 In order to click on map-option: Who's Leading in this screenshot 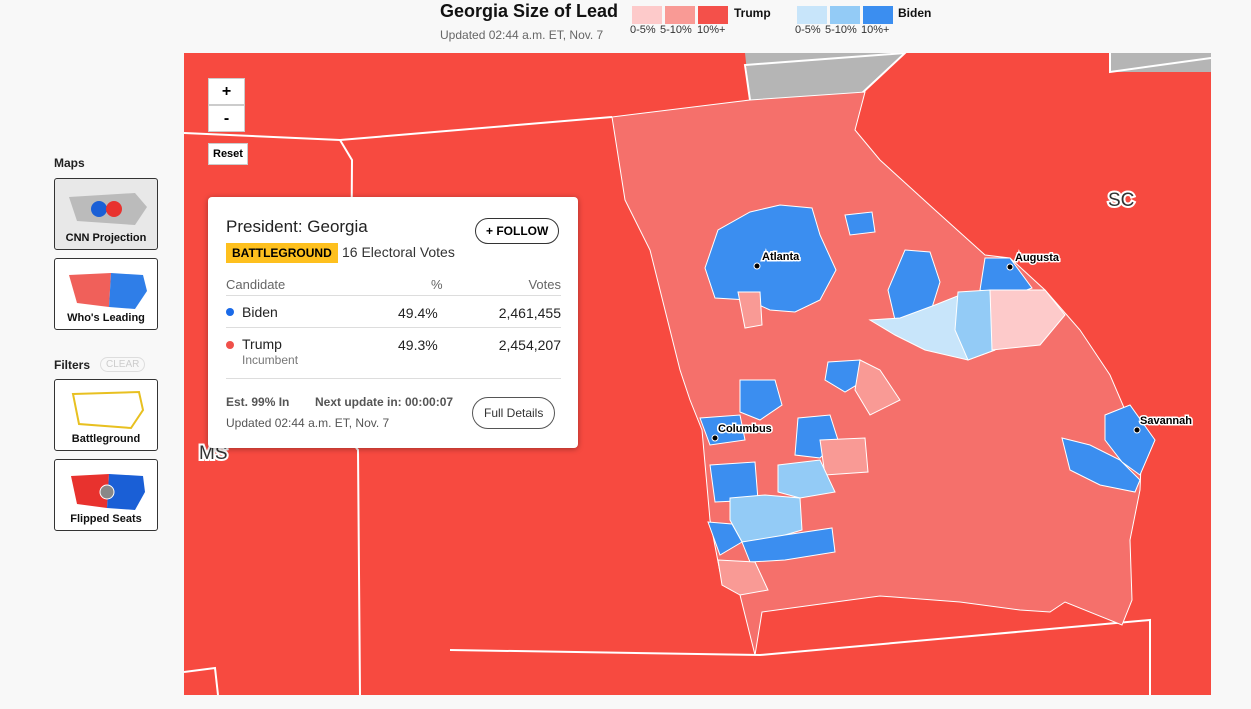, I will do `click(106, 294)`.